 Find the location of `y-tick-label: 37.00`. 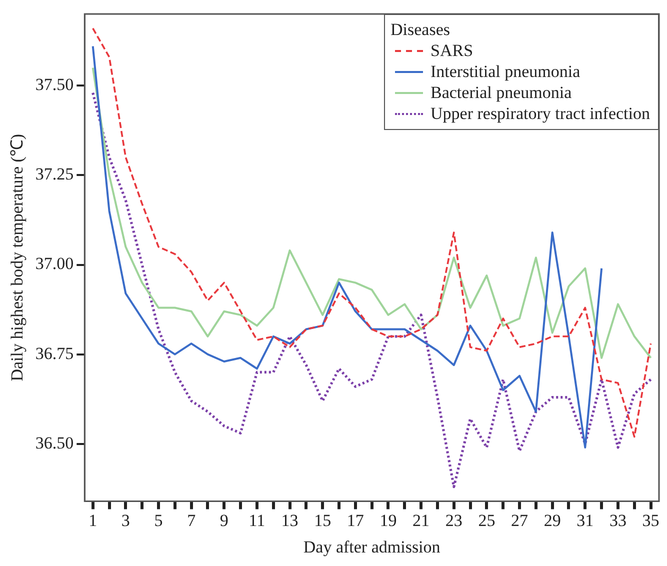

y-tick-label: 37.00 is located at coordinates (54, 264).